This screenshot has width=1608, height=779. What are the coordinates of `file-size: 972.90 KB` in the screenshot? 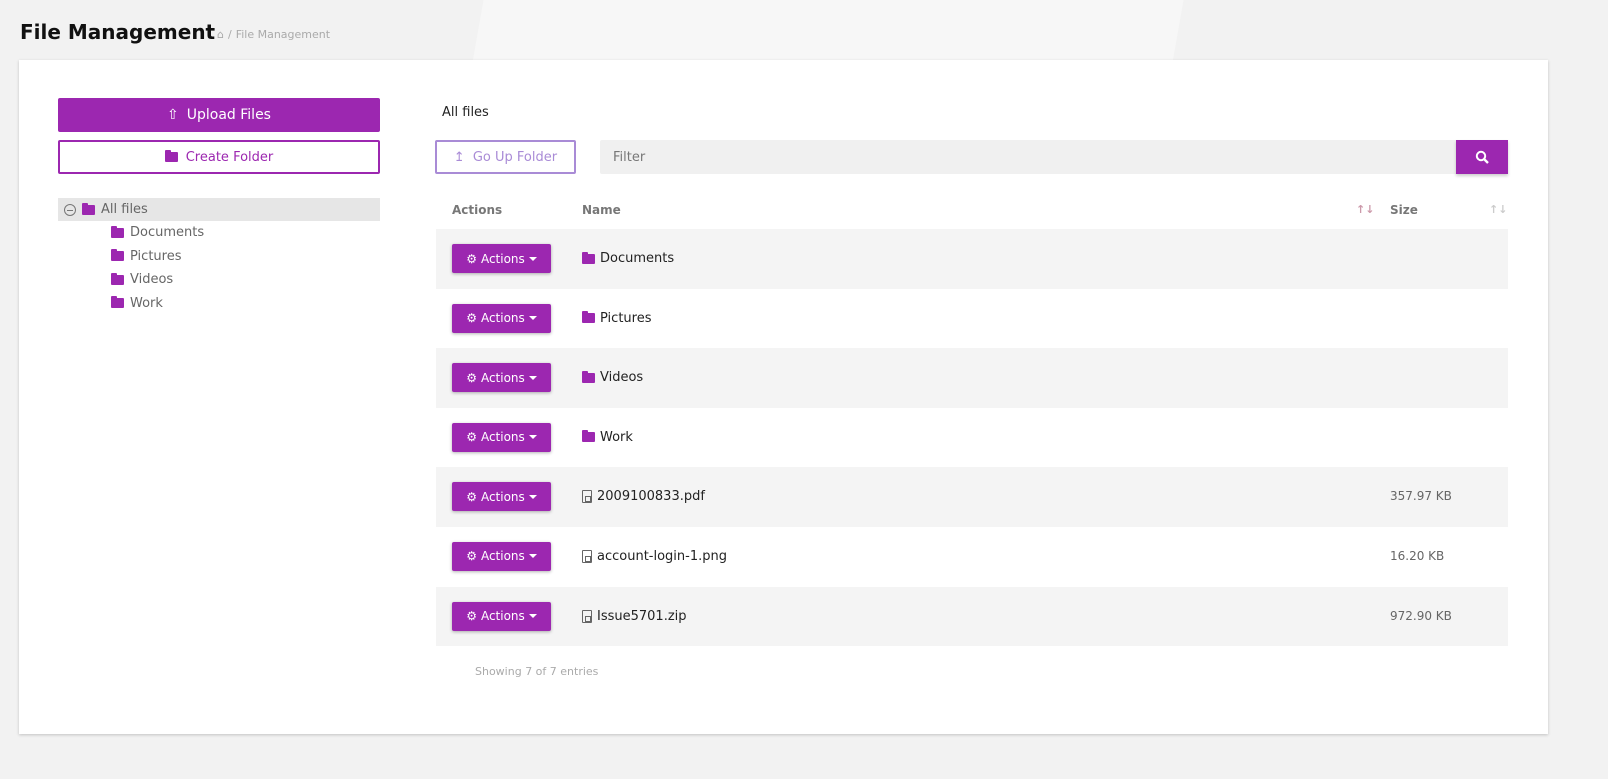 It's located at (1421, 615).